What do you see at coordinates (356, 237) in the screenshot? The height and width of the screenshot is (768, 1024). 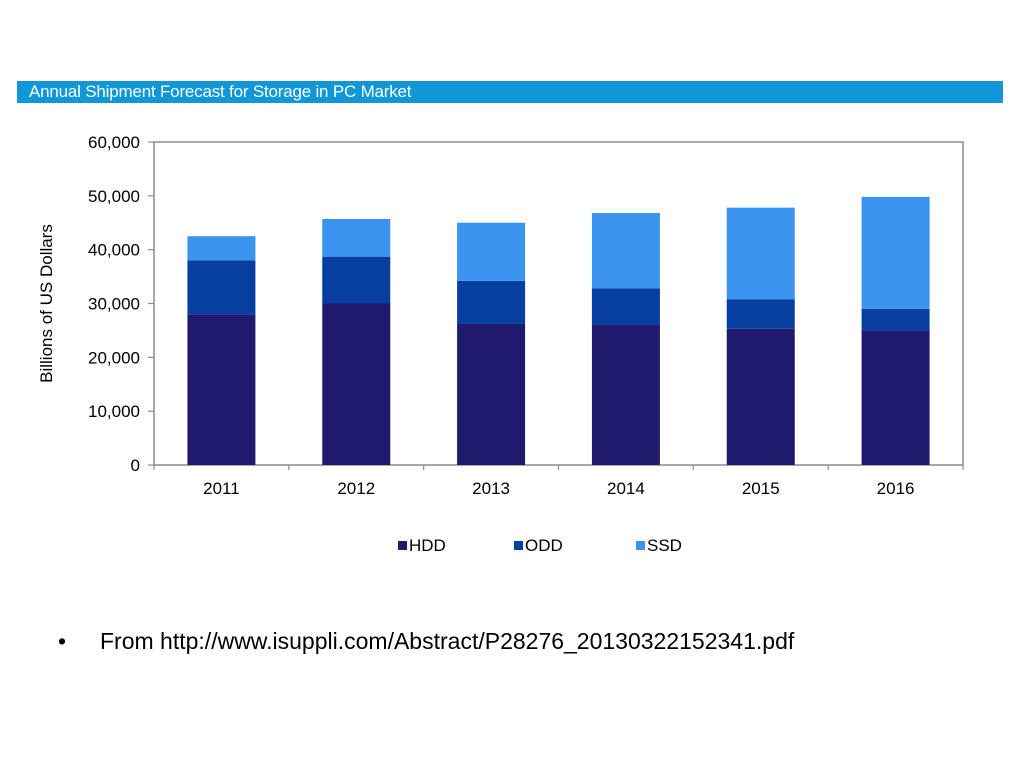 I see `bar-ssd-2012` at bounding box center [356, 237].